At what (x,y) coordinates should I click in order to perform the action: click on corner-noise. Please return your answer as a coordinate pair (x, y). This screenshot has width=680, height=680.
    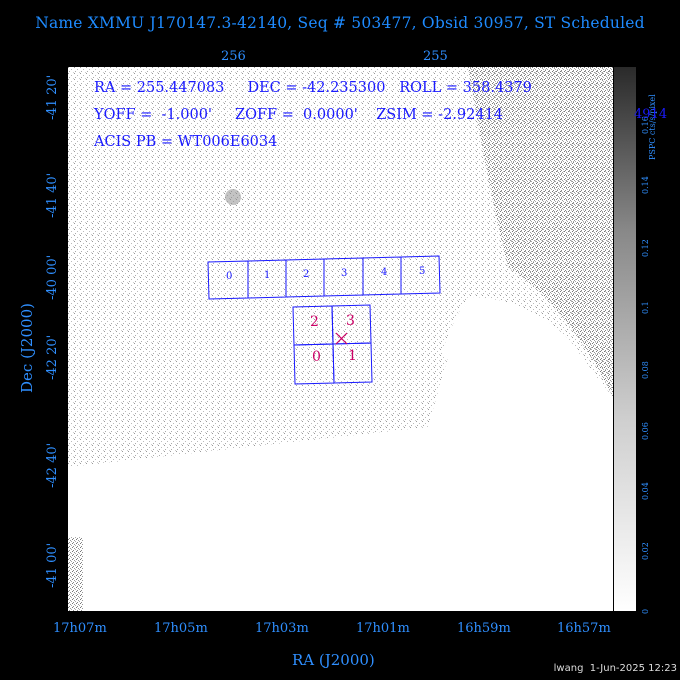
    Looking at the image, I should click on (75, 574).